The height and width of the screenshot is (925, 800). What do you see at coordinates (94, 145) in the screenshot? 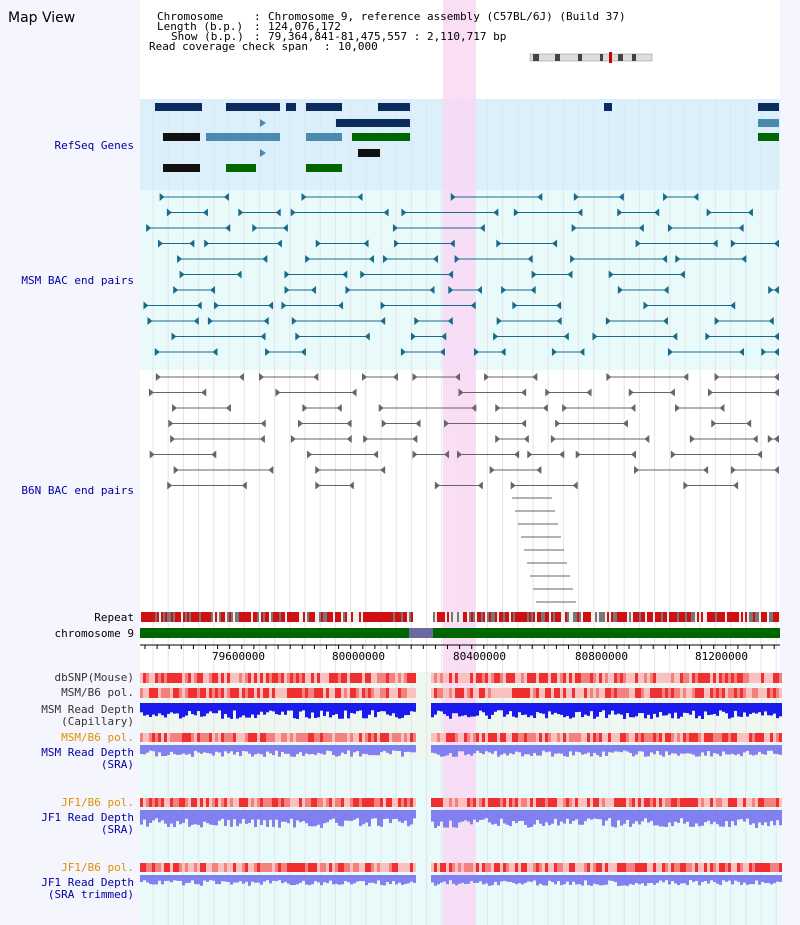
I see `track-label-refseq-genes: RefSeq Genes` at bounding box center [94, 145].